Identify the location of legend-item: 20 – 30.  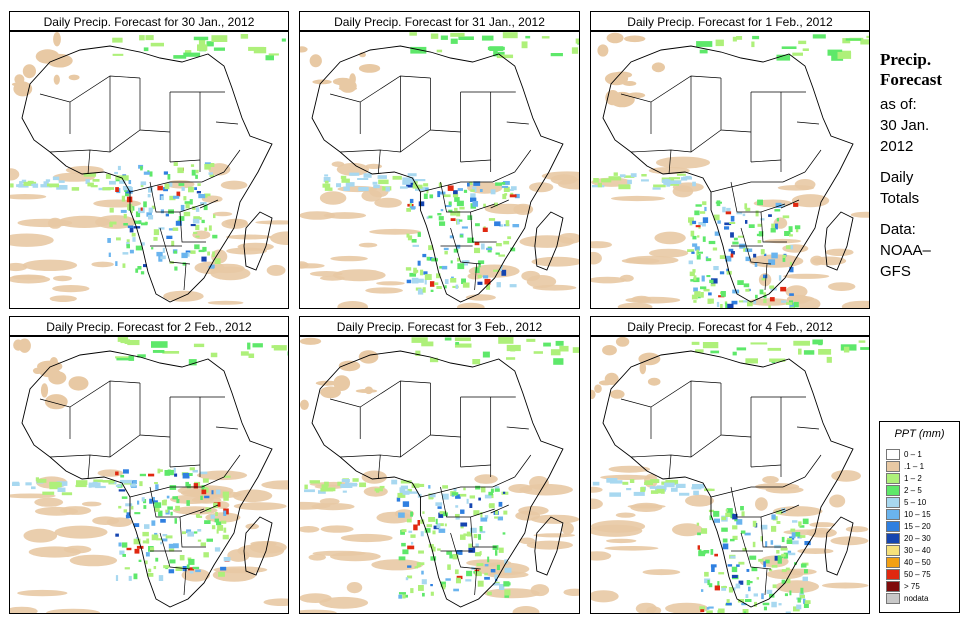
(908, 538).